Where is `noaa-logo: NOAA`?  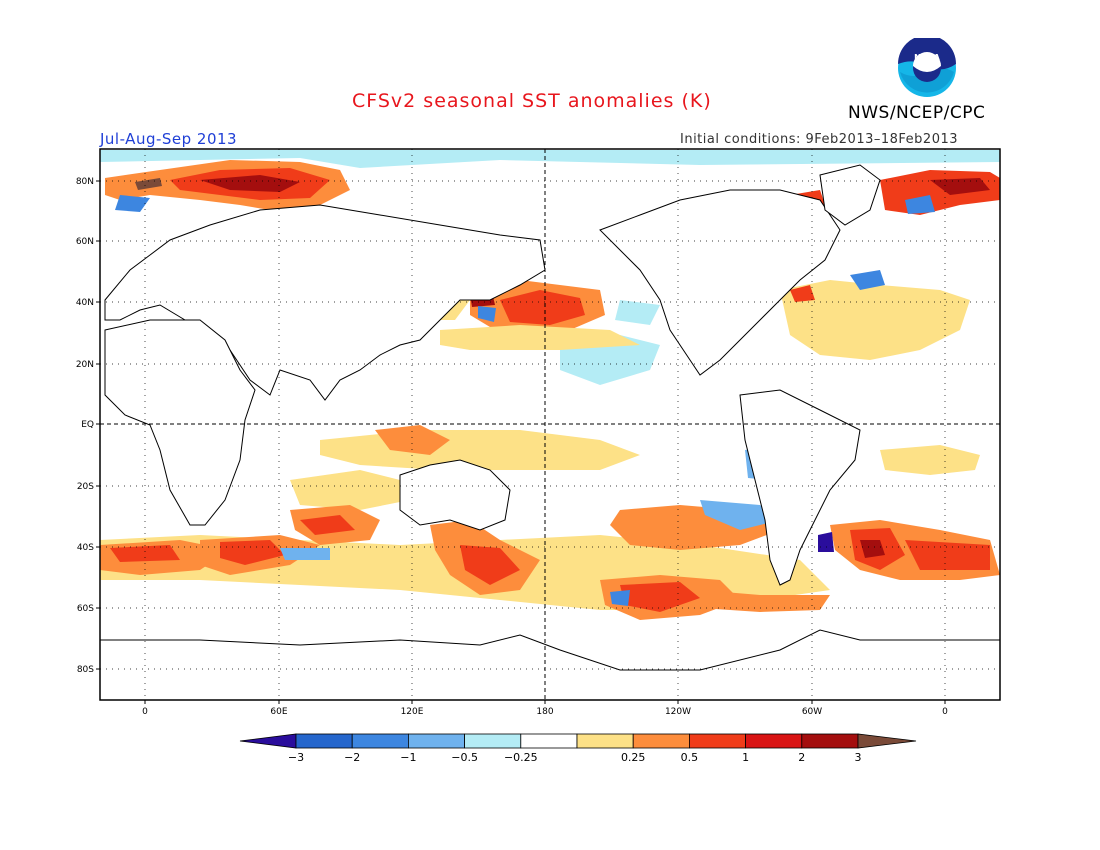 noaa-logo: NOAA is located at coordinates (927, 67).